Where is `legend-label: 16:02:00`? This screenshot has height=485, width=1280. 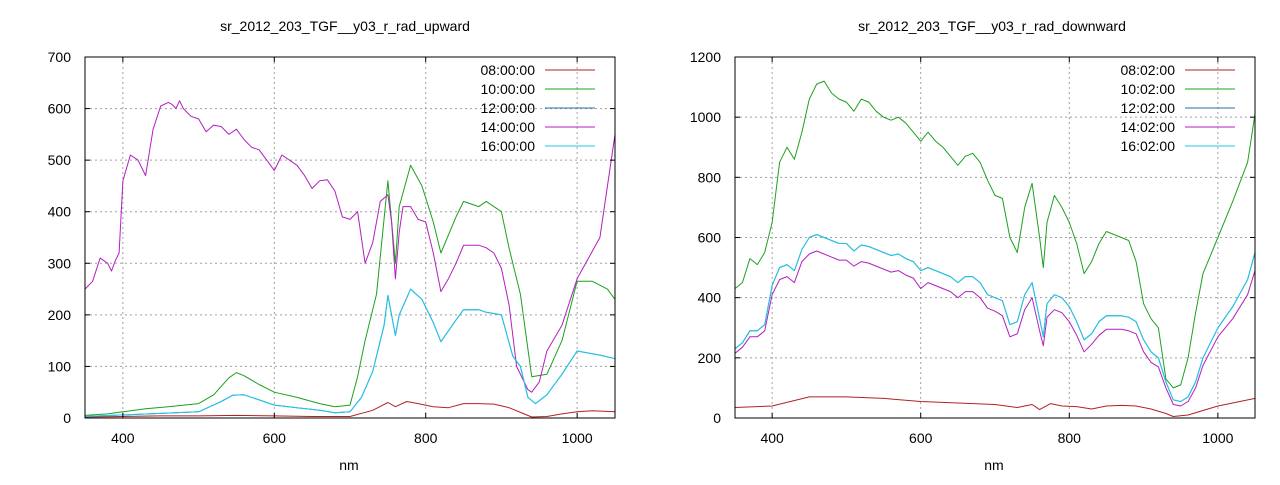 legend-label: 16:02:00 is located at coordinates (1148, 146).